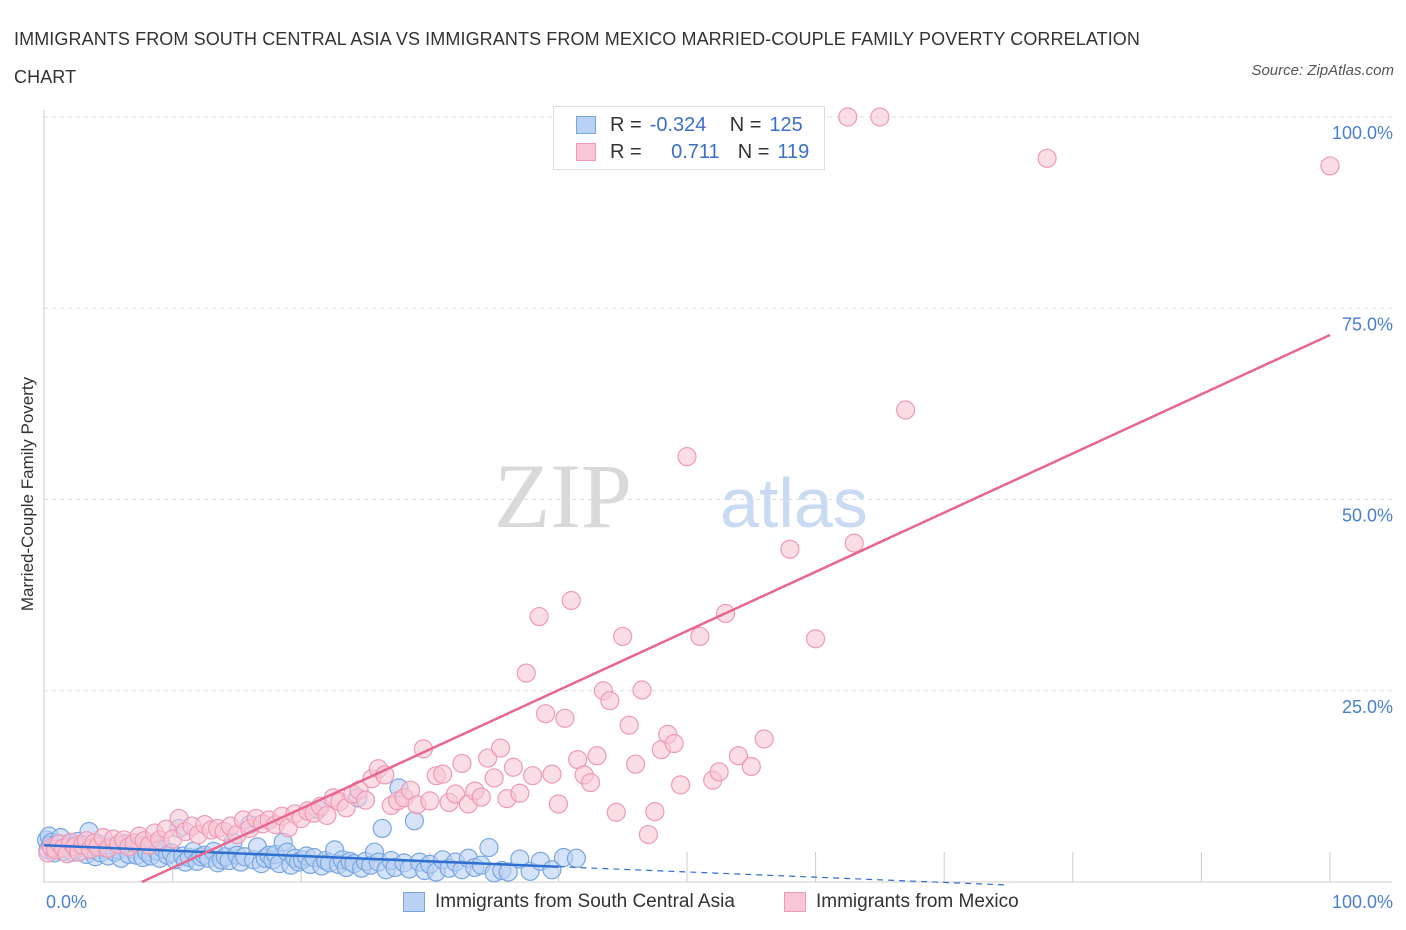 This screenshot has height=930, width=1406. I want to click on source-label: Source: ZipAtlas.com, so click(1322, 70).